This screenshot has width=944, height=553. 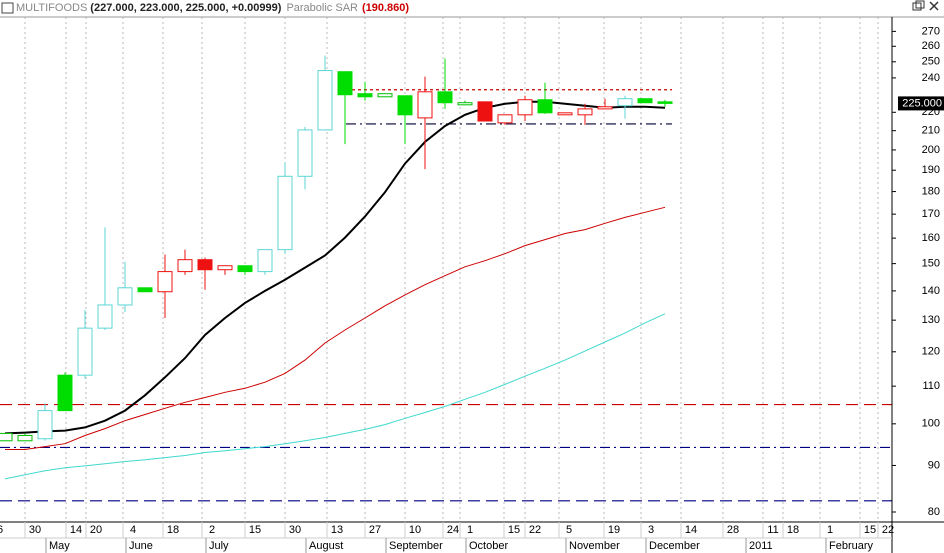 I want to click on x-tick-label: 19, so click(x=614, y=530).